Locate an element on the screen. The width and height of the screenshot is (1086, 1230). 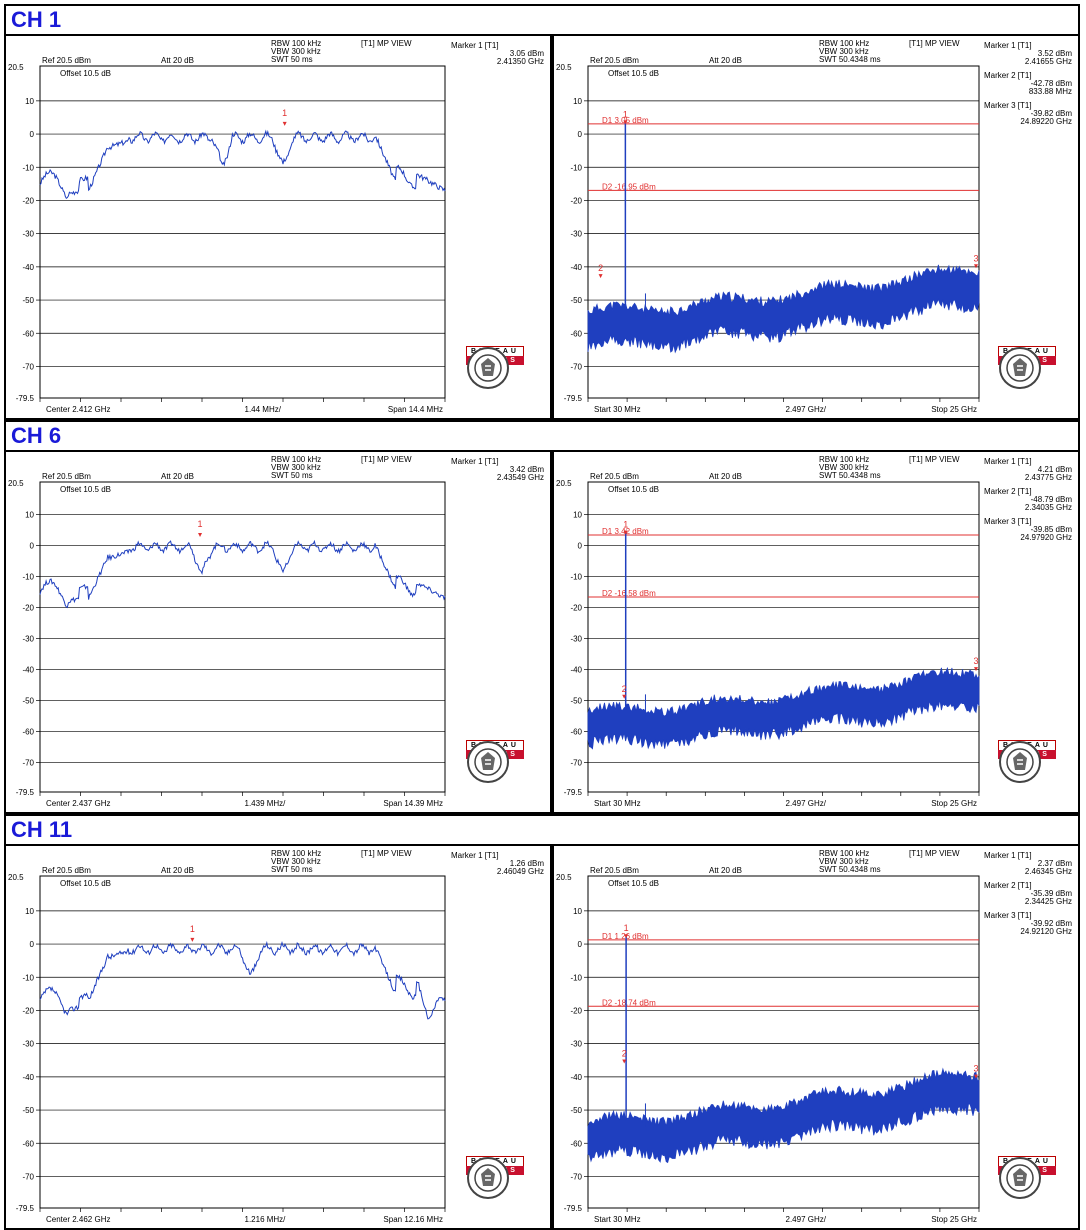
marker-2-label: 2 is located at coordinates (600, 268).